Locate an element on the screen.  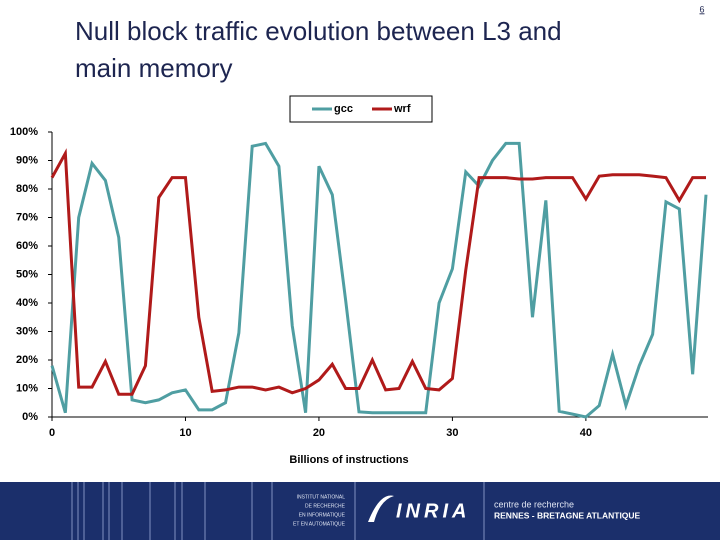
y-tick-label: 40% is located at coordinates (27, 303).